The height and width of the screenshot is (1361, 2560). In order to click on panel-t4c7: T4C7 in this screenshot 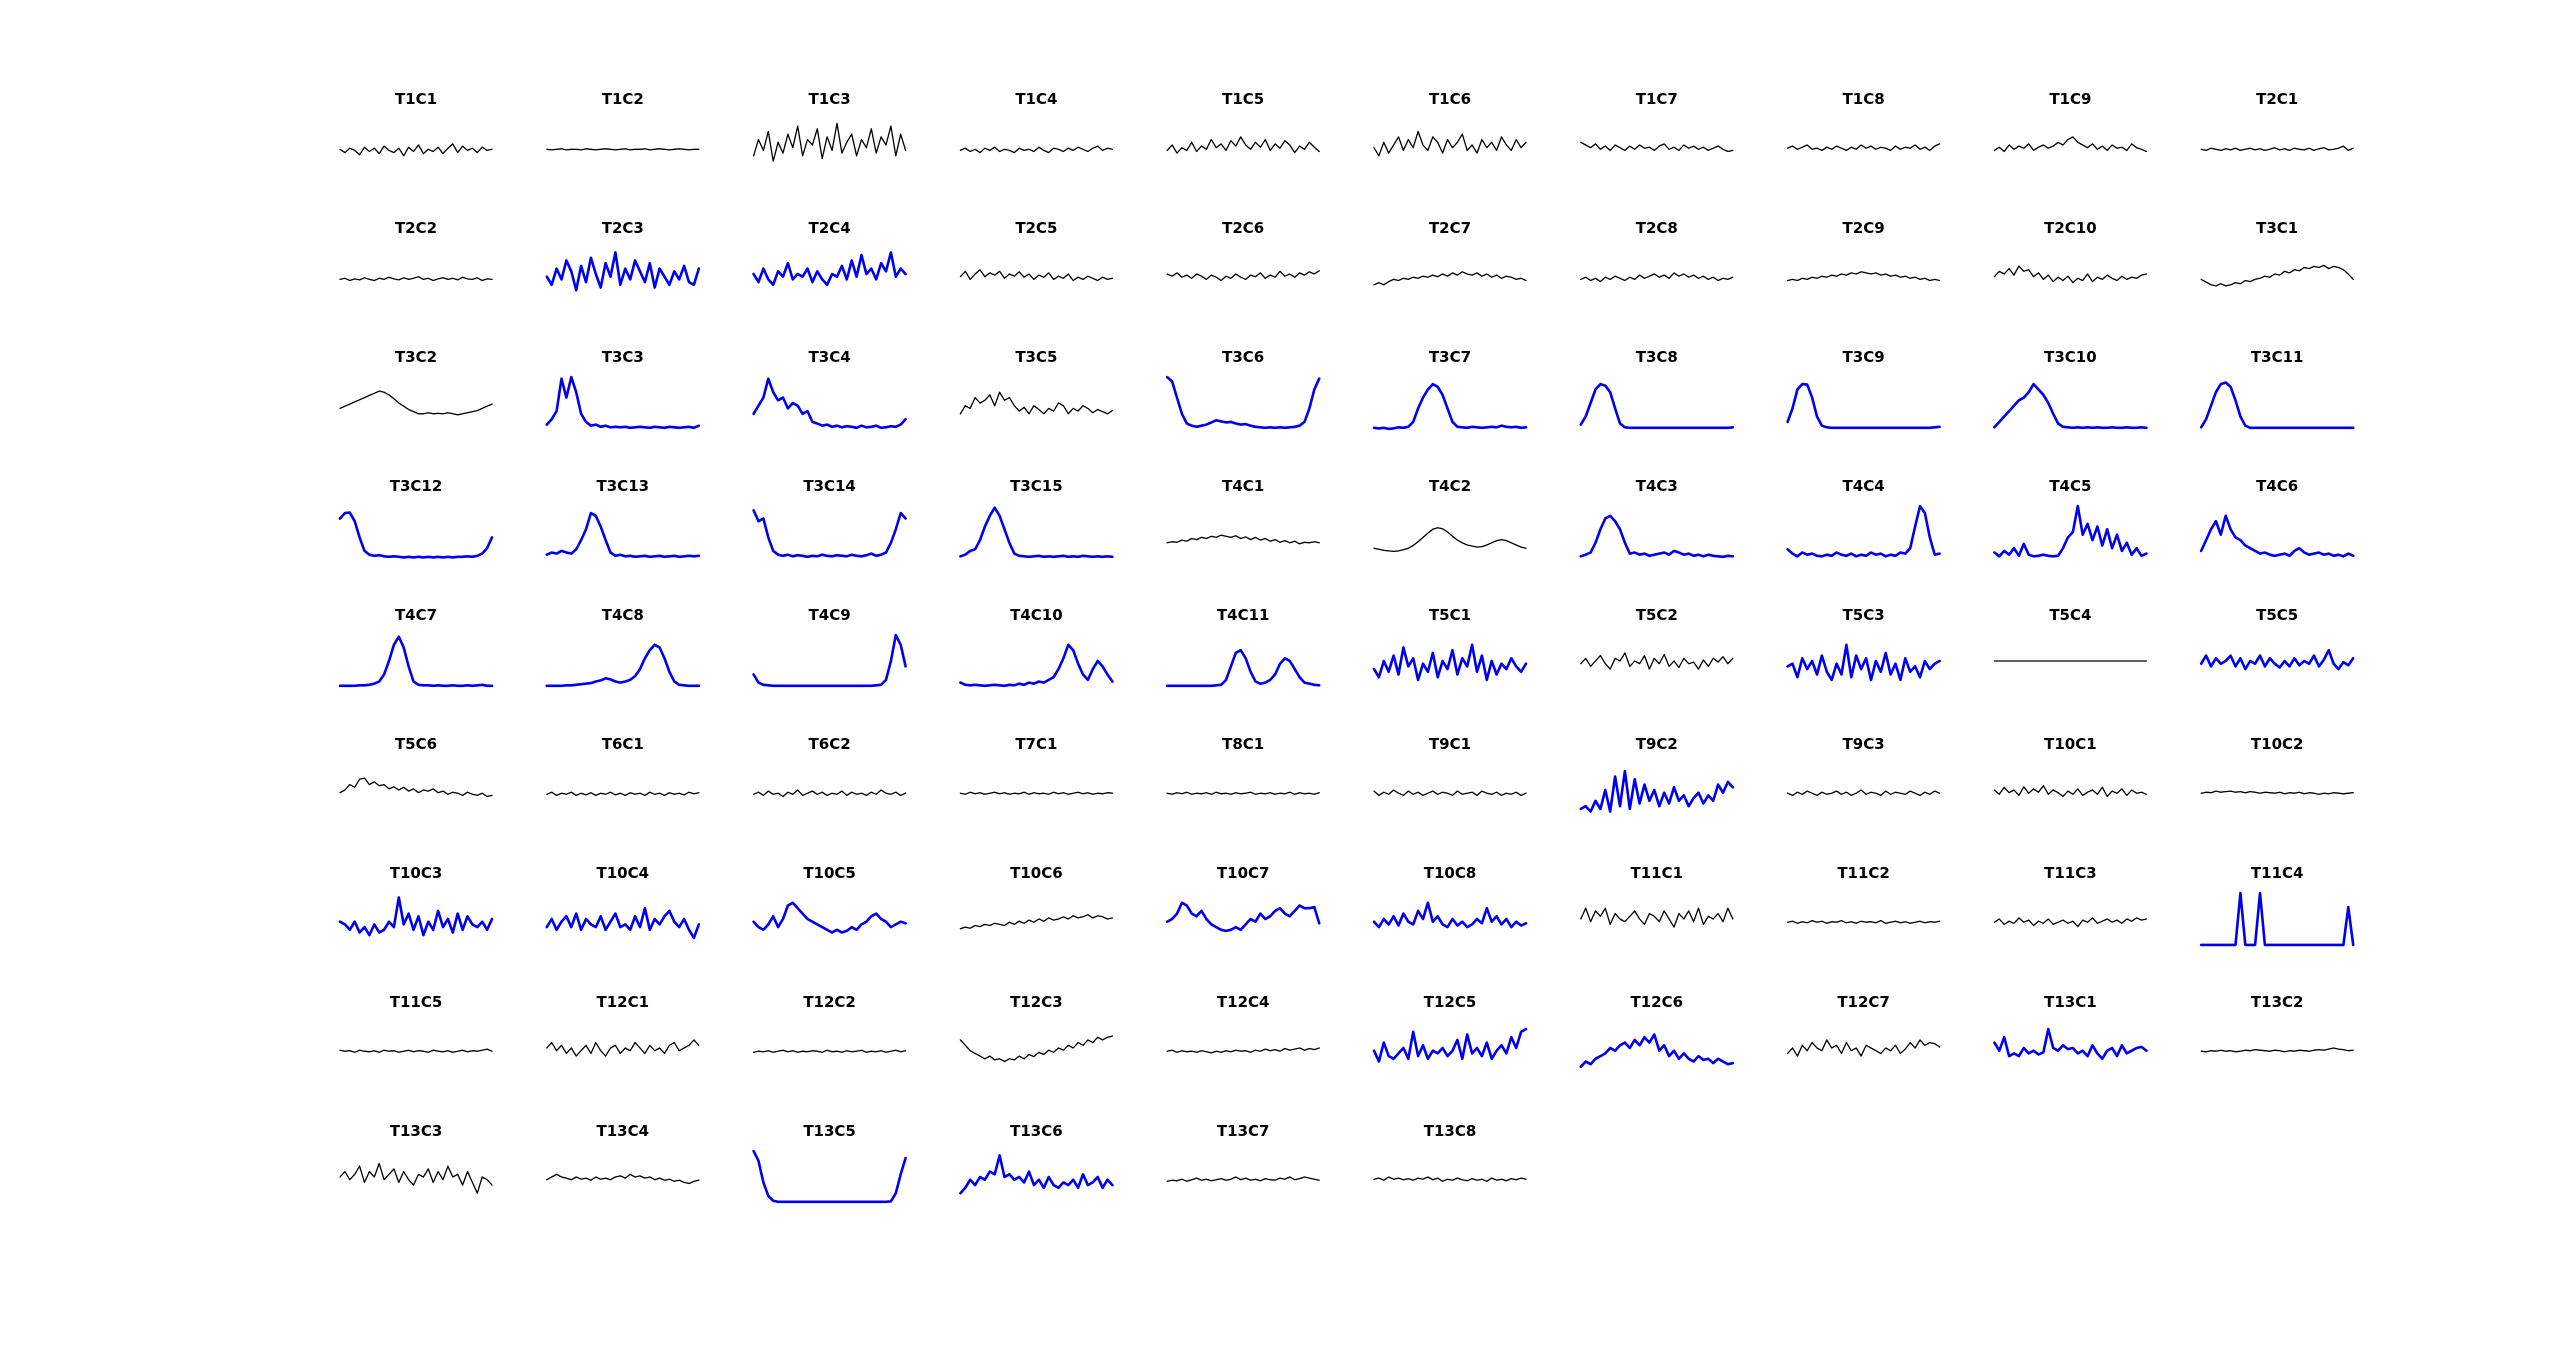, I will do `click(416, 647)`.